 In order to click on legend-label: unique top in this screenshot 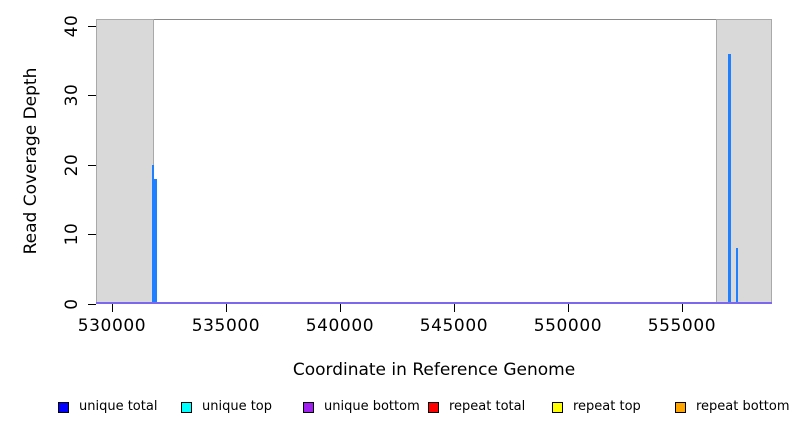, I will do `click(237, 406)`.